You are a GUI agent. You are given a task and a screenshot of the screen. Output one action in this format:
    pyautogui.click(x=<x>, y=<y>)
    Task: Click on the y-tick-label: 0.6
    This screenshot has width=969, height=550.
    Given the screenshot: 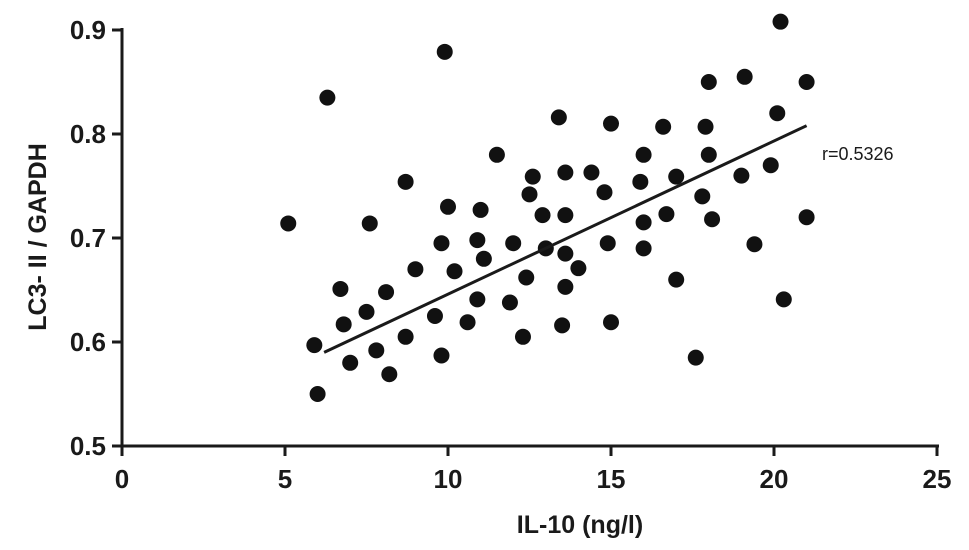 What is the action you would take?
    pyautogui.click(x=88, y=342)
    